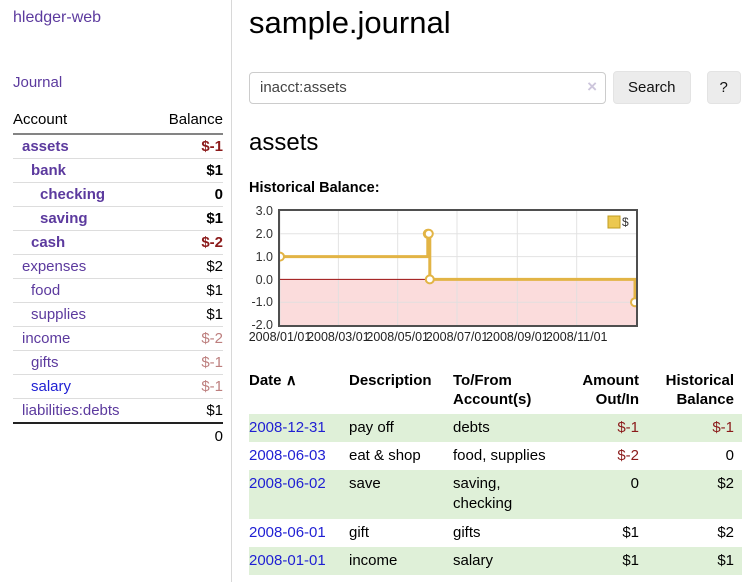  What do you see at coordinates (457, 337) in the screenshot?
I see `x-tick-label: 2008/07/01` at bounding box center [457, 337].